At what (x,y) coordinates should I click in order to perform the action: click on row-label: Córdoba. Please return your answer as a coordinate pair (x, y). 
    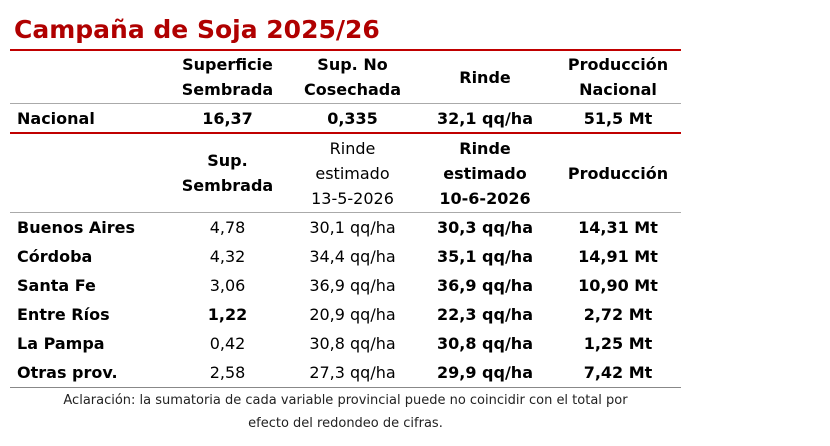
    Looking at the image, I should click on (55, 256).